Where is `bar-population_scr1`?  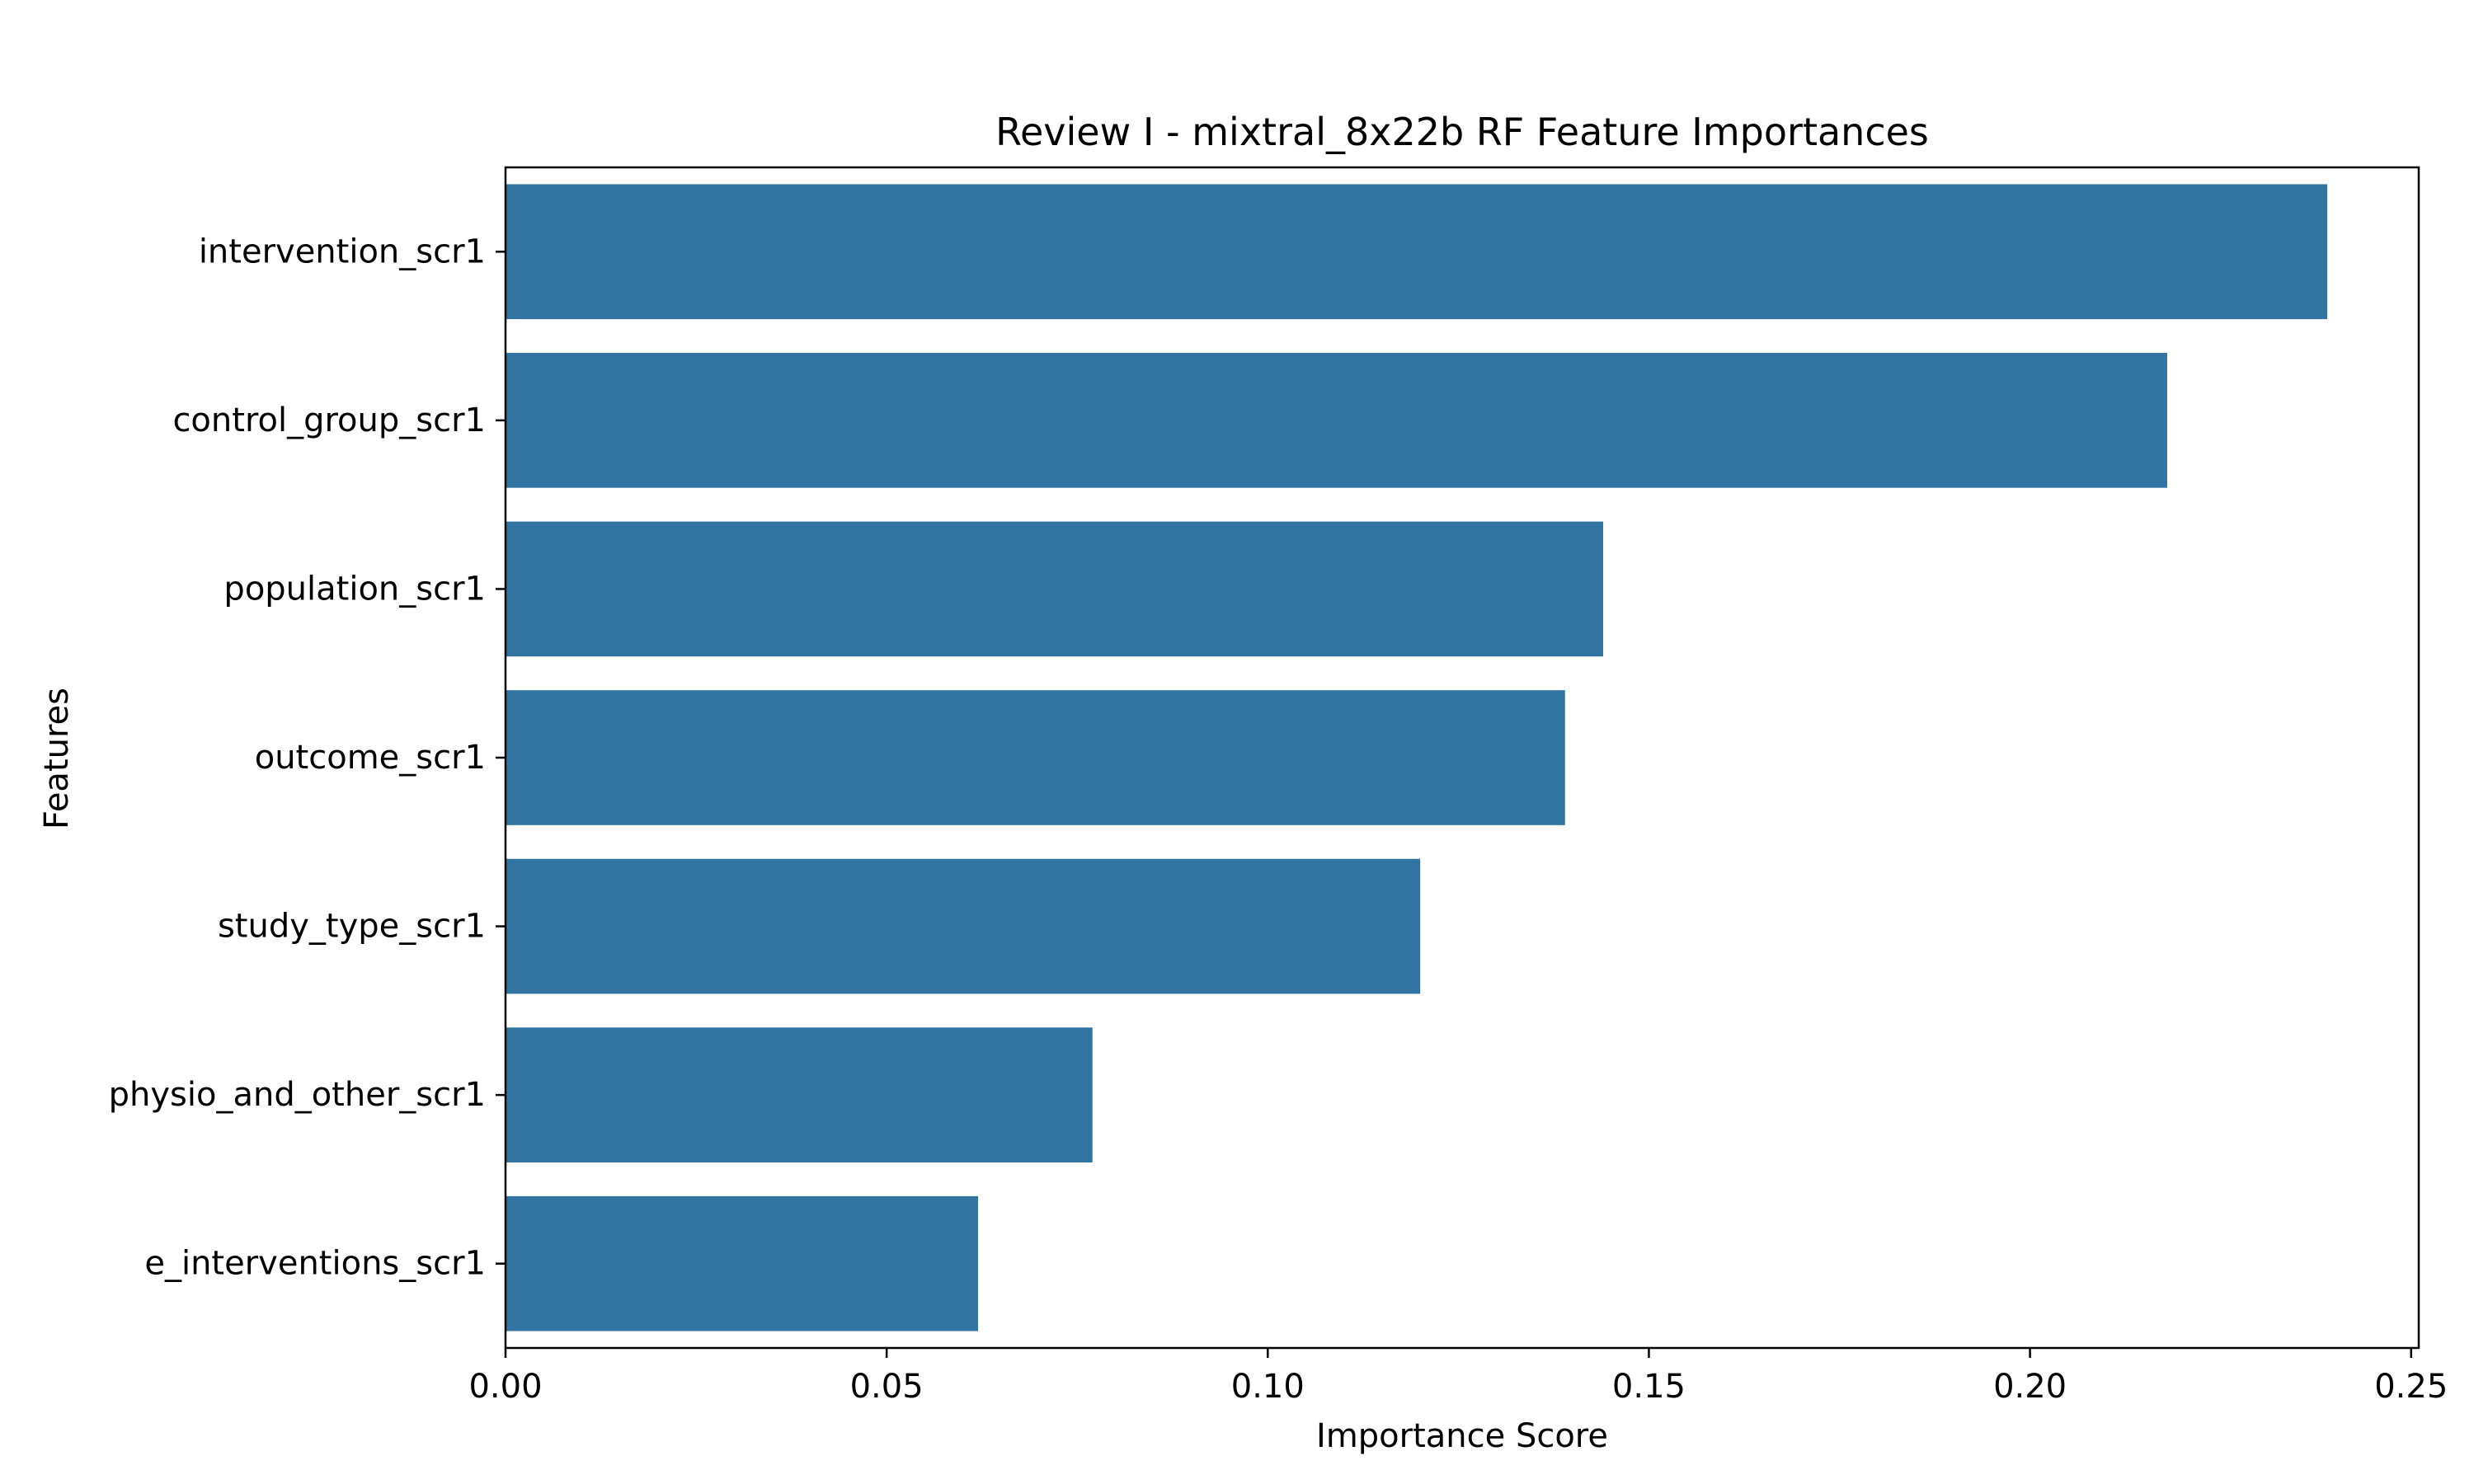 bar-population_scr1 is located at coordinates (1054, 589).